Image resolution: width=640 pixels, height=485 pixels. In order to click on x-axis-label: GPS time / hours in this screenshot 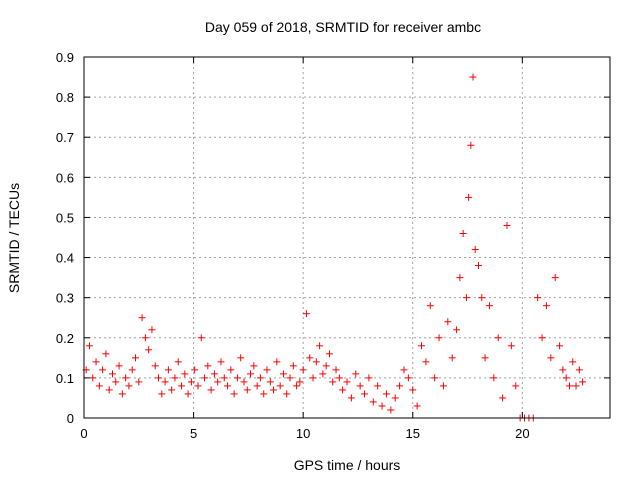, I will do `click(347, 465)`.